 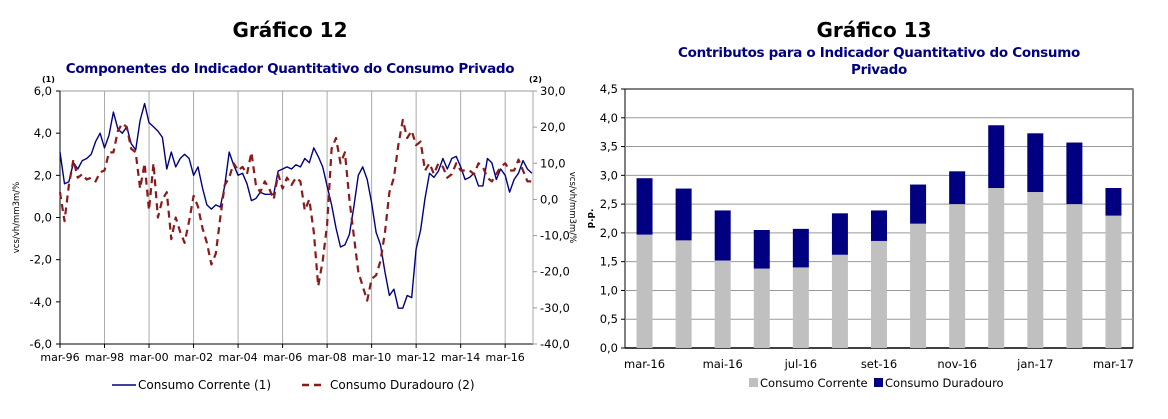 What do you see at coordinates (800, 364) in the screenshot?
I see `x-tick-label: jul-16` at bounding box center [800, 364].